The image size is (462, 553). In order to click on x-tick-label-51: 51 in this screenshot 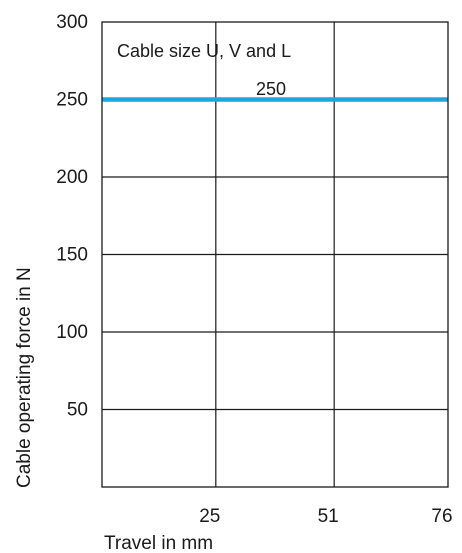, I will do `click(328, 516)`.